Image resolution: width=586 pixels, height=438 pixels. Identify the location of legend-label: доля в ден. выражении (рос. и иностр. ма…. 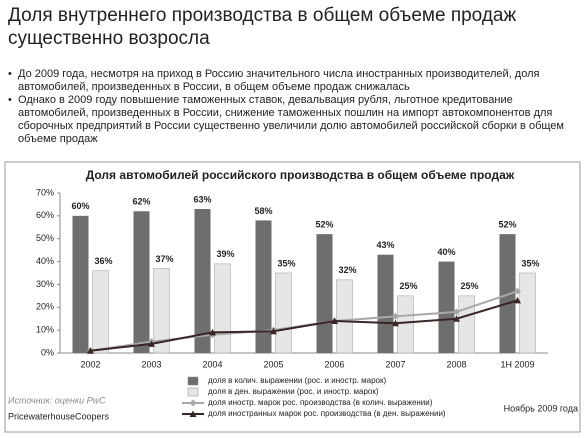
(293, 391).